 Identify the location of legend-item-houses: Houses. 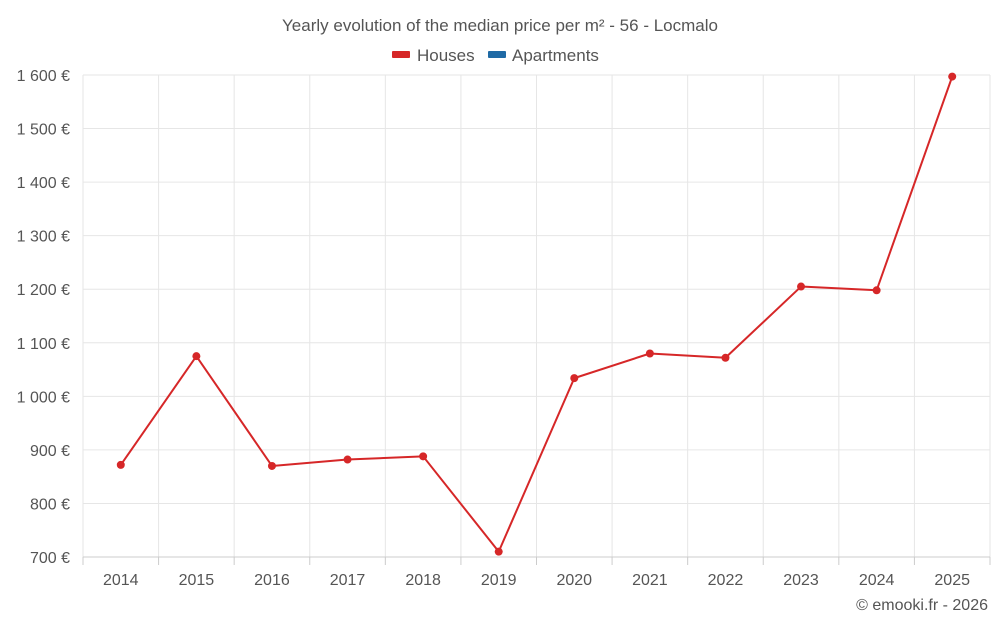
(433, 55).